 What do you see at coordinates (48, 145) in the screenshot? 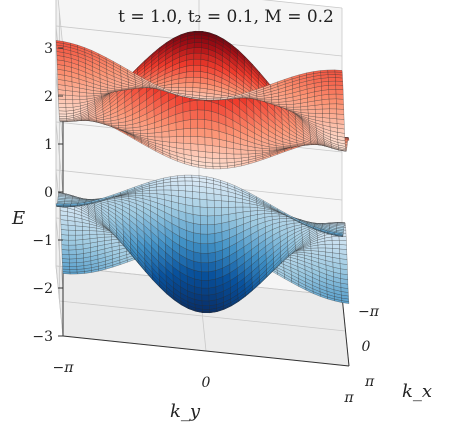
I see `z-tick-label: 1` at bounding box center [48, 145].